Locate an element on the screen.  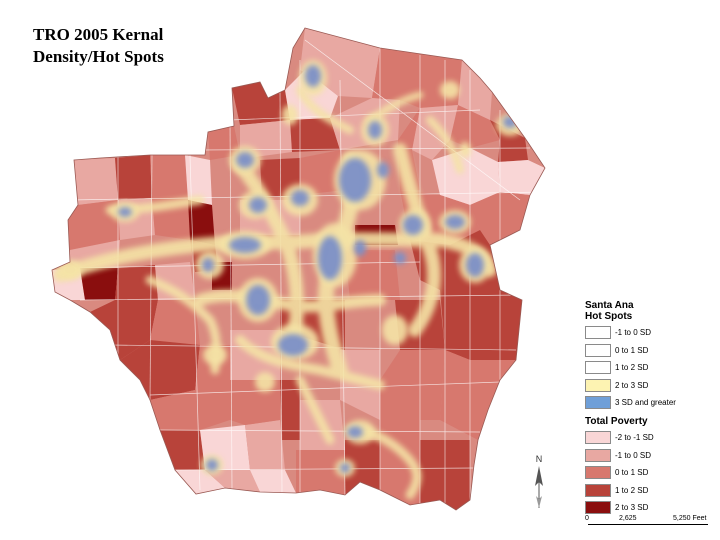
legend-item: -2 to -1 SD is located at coordinates (650, 437).